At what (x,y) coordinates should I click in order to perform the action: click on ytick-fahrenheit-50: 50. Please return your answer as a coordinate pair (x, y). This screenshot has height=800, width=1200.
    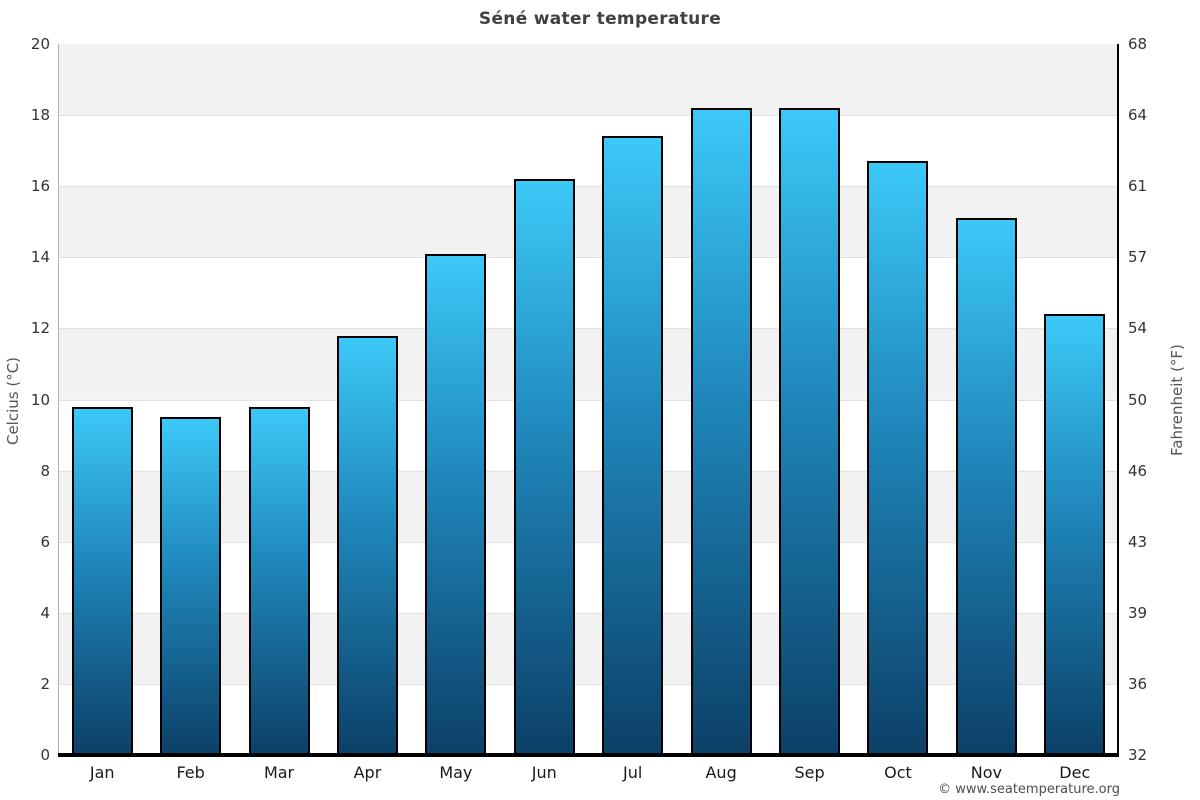
    Looking at the image, I should click on (1138, 399).